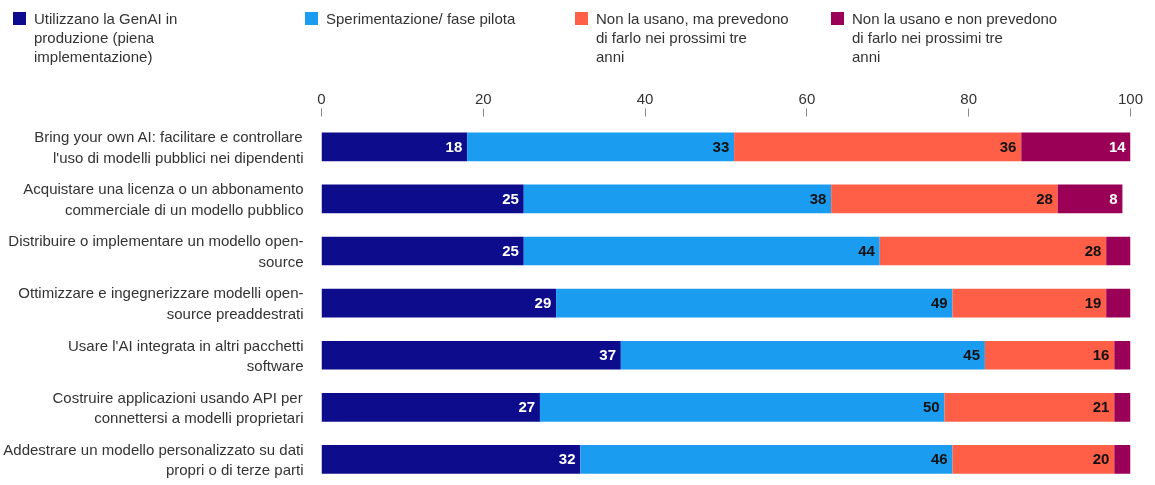  Describe the element at coordinates (939, 459) in the screenshot. I see `data-label: 46` at that location.